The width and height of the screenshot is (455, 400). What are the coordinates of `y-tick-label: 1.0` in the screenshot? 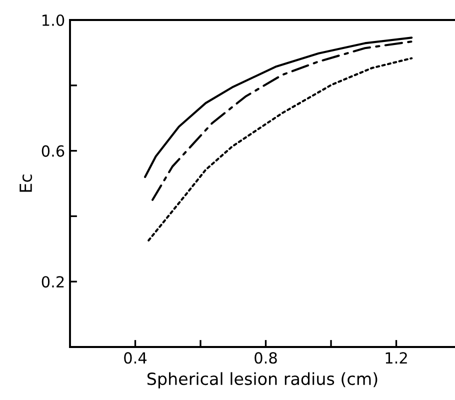 It's located at (53, 20).